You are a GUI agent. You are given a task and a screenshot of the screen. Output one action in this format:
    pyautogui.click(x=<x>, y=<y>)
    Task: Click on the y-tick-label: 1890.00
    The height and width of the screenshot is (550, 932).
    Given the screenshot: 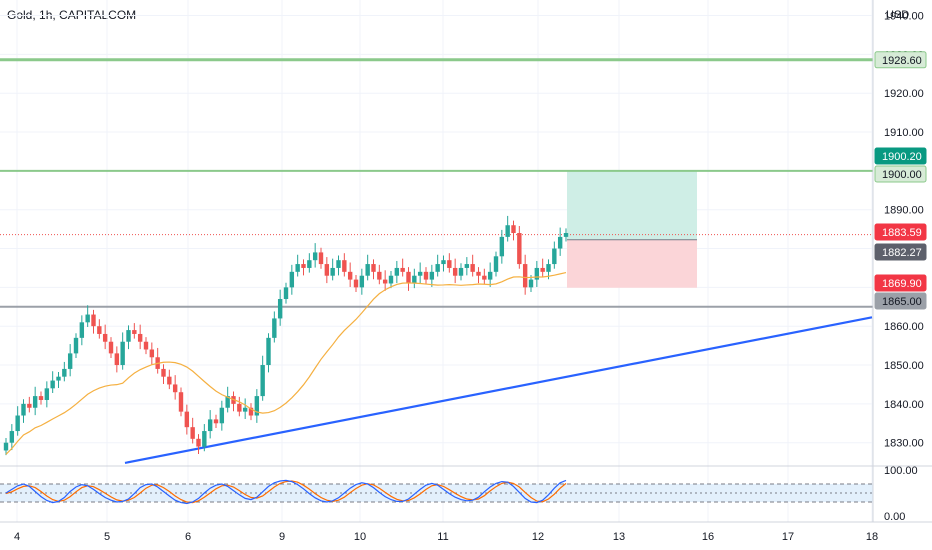 What is the action you would take?
    pyautogui.click(x=904, y=211)
    